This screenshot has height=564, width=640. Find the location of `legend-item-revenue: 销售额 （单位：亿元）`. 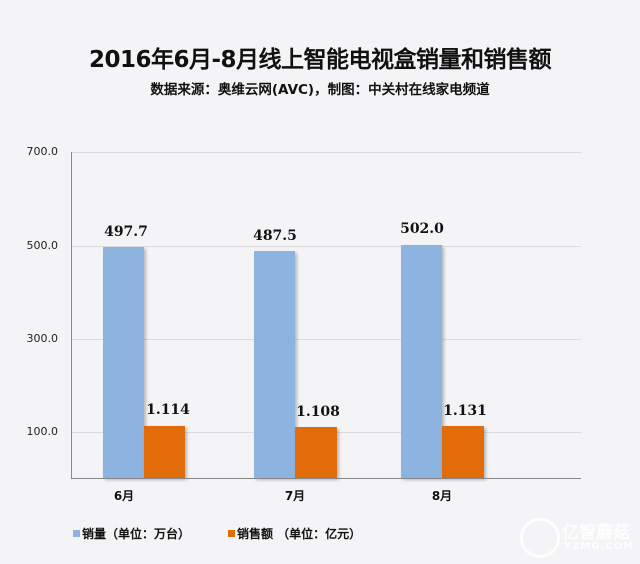

legend-item-revenue: 销售额 （单位：亿元） is located at coordinates (294, 533).